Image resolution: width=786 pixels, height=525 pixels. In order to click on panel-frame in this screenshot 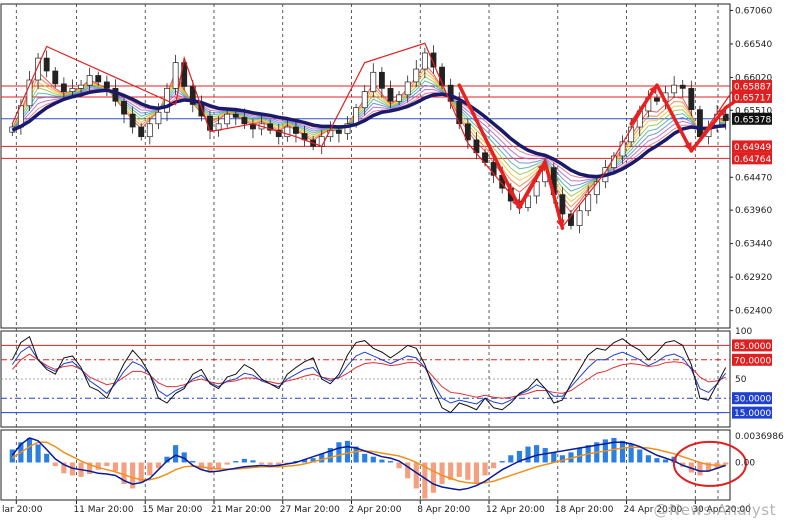, I will do `click(365, 465)`.